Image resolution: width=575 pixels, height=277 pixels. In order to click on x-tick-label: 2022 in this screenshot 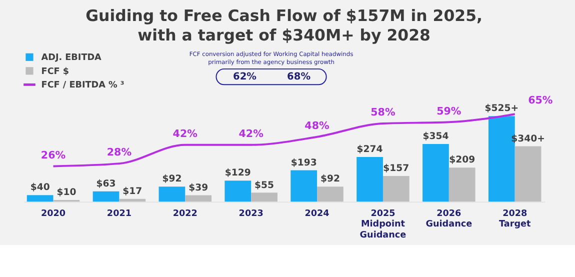, I will do `click(185, 213)`.